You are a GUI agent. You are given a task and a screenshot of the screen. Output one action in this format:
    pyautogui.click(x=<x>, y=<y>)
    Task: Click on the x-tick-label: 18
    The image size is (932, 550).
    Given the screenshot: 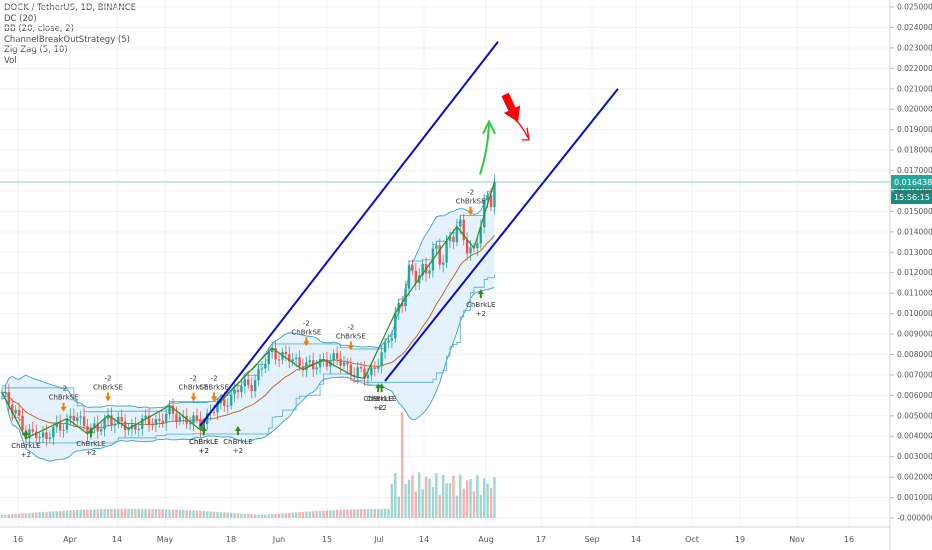 What is the action you would take?
    pyautogui.click(x=231, y=539)
    